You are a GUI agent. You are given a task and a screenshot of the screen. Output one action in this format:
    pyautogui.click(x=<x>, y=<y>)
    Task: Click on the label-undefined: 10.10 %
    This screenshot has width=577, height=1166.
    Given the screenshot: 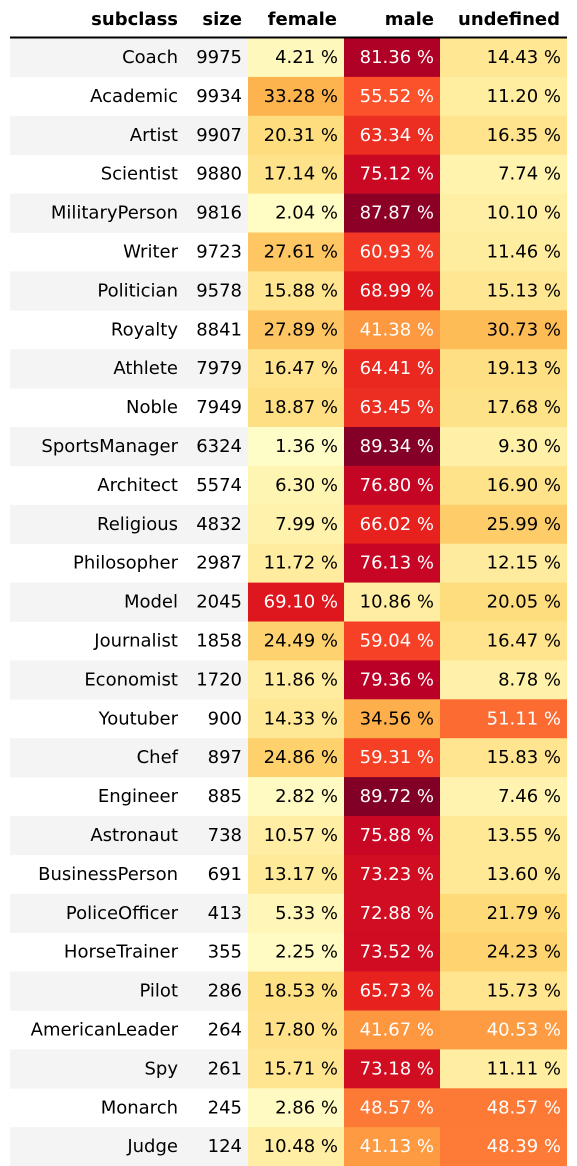 What is the action you would take?
    pyautogui.click(x=524, y=213)
    